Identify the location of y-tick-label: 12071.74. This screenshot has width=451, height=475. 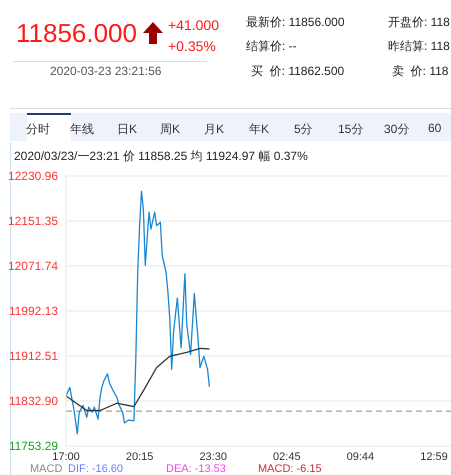
(33, 266).